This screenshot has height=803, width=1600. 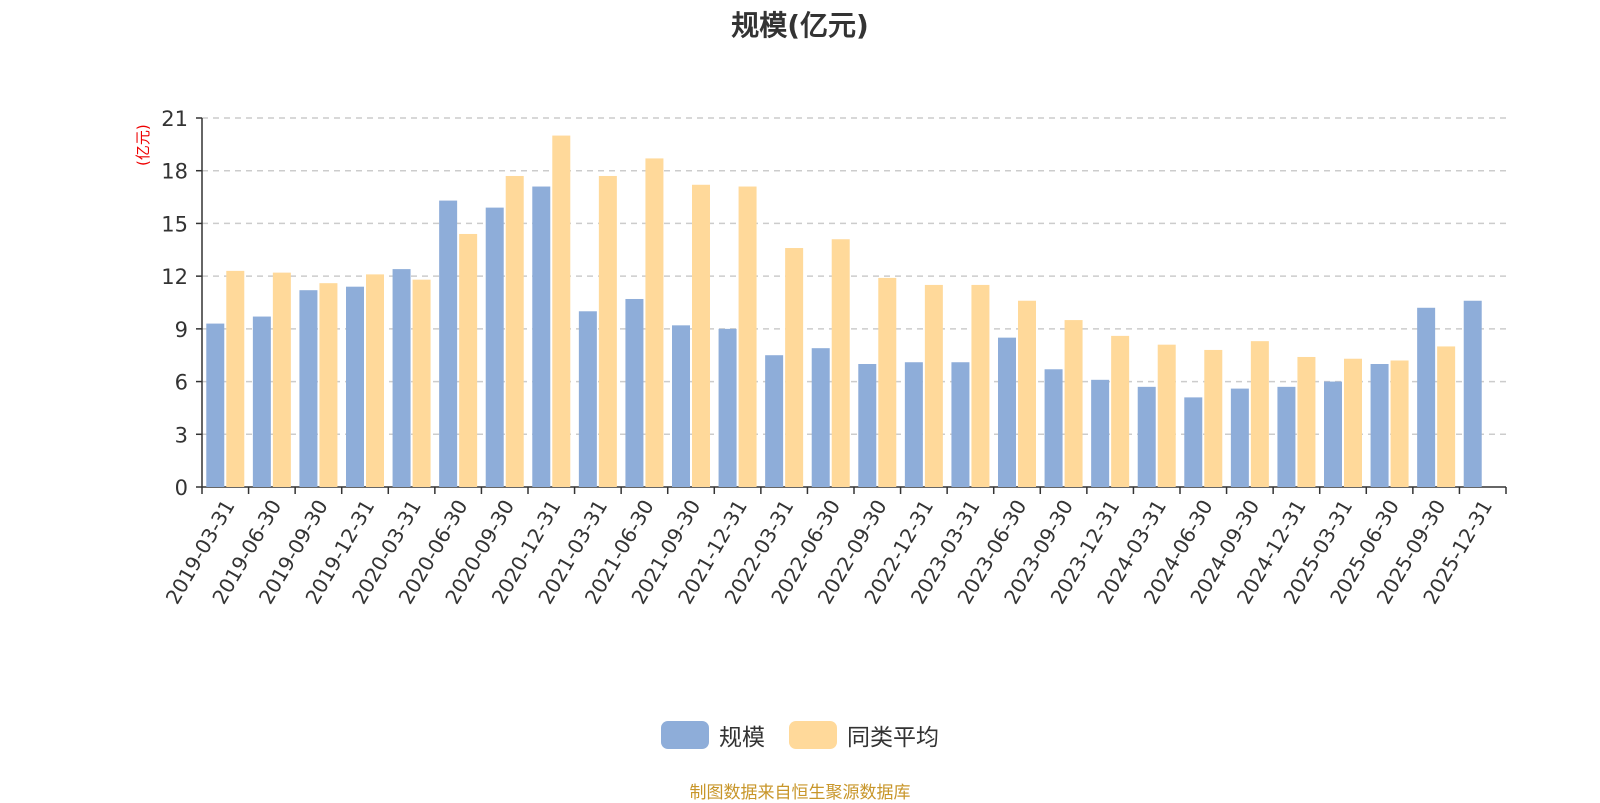 What do you see at coordinates (181, 383) in the screenshot?
I see `y-tick-label: 6` at bounding box center [181, 383].